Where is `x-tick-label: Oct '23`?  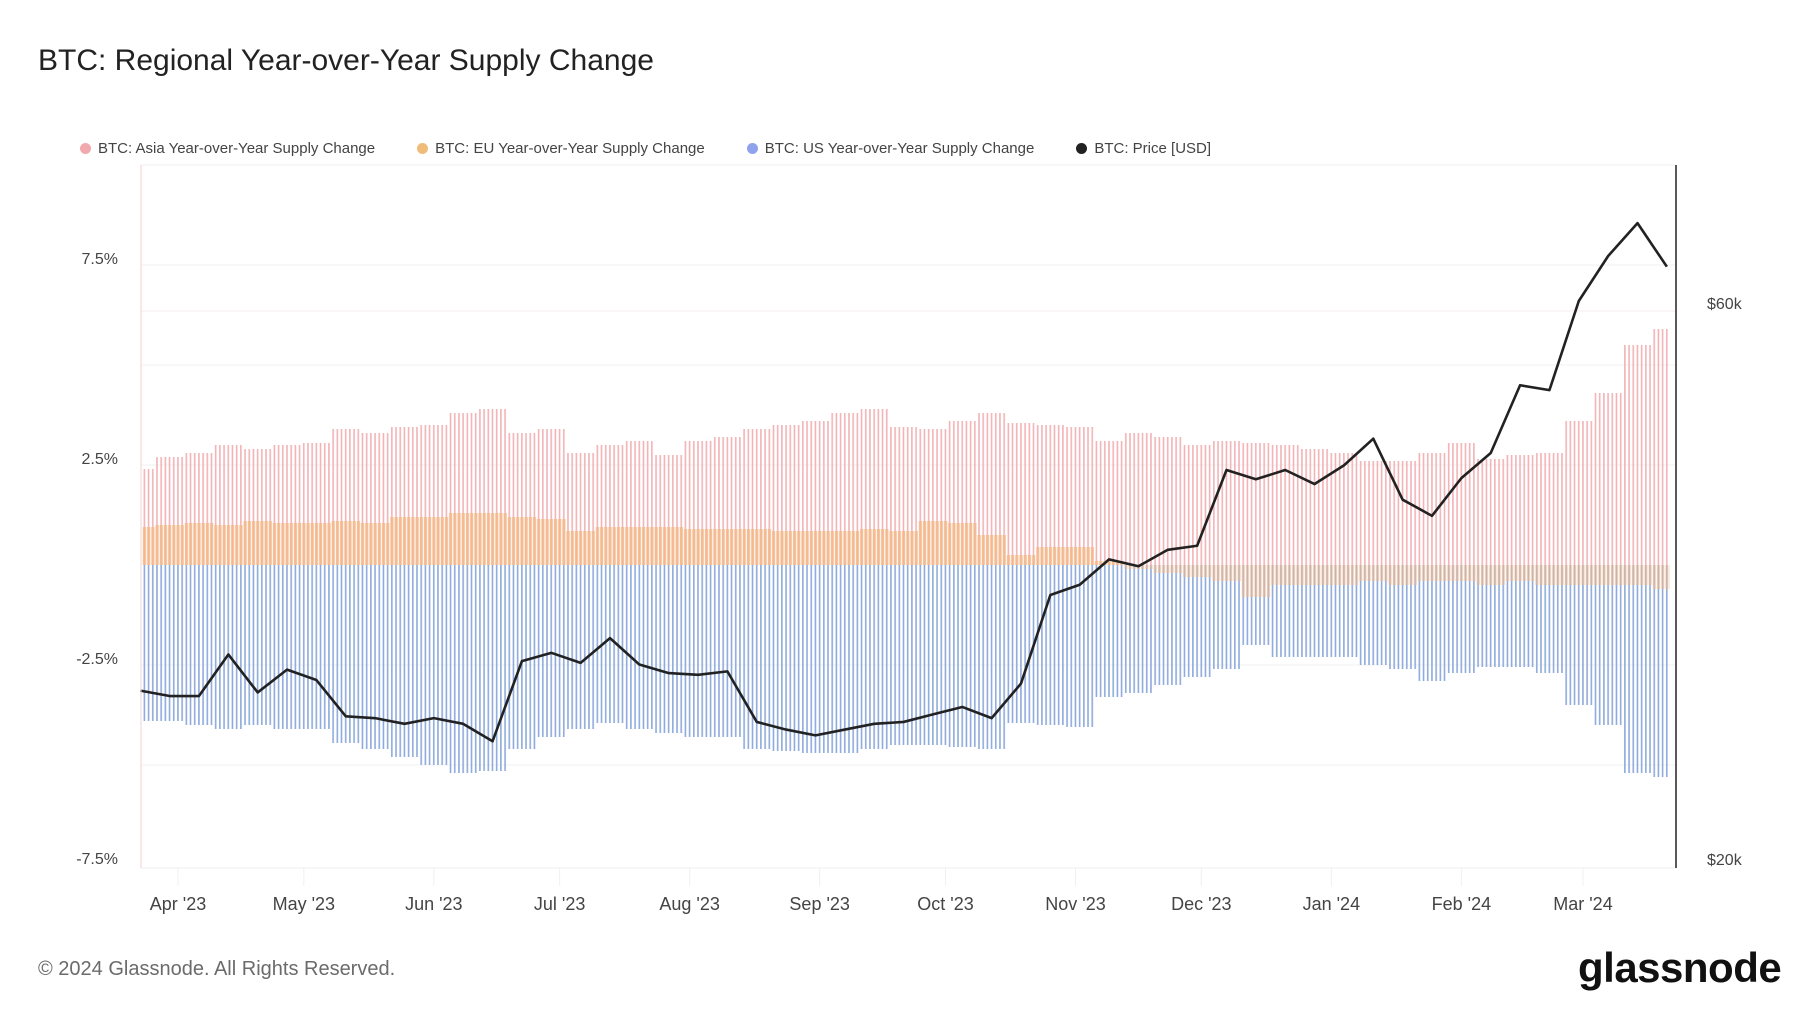 x-tick-label: Oct '23 is located at coordinates (945, 904).